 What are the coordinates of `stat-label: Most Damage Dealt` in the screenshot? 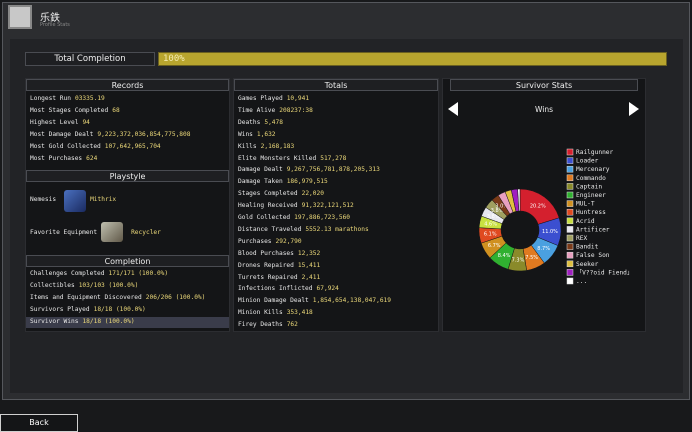 It's located at (62, 134).